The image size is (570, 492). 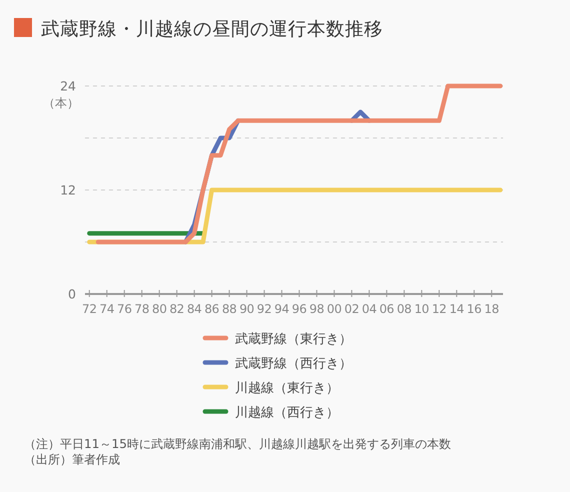 I want to click on x-tick-label: 08, so click(x=404, y=309).